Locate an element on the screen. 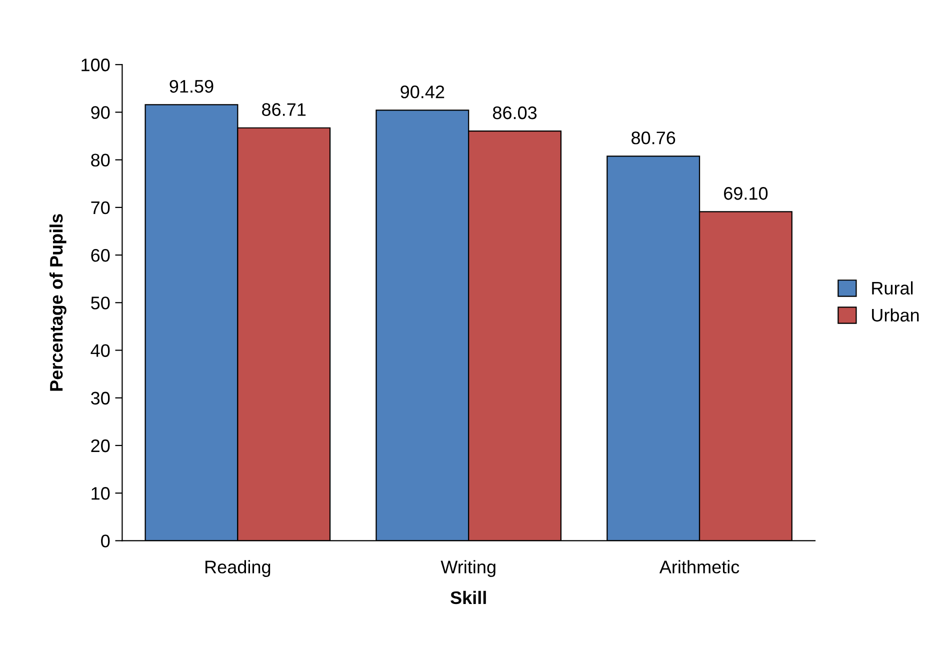  x-tick-label: Reading is located at coordinates (238, 568).